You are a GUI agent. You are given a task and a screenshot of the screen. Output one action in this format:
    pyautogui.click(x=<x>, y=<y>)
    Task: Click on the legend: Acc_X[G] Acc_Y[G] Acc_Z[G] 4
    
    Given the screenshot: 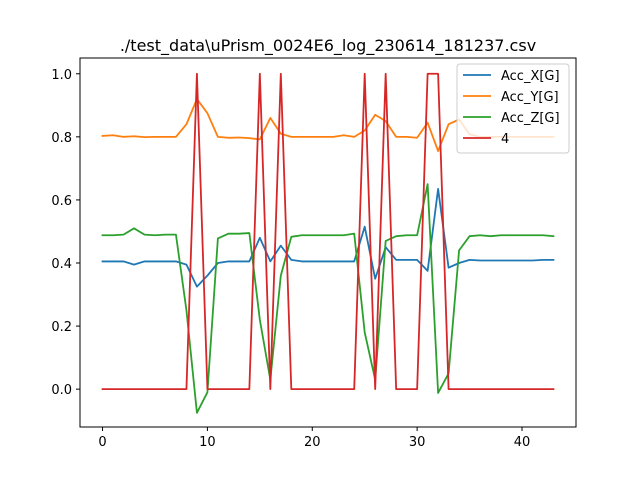 What is the action you would take?
    pyautogui.click(x=513, y=108)
    